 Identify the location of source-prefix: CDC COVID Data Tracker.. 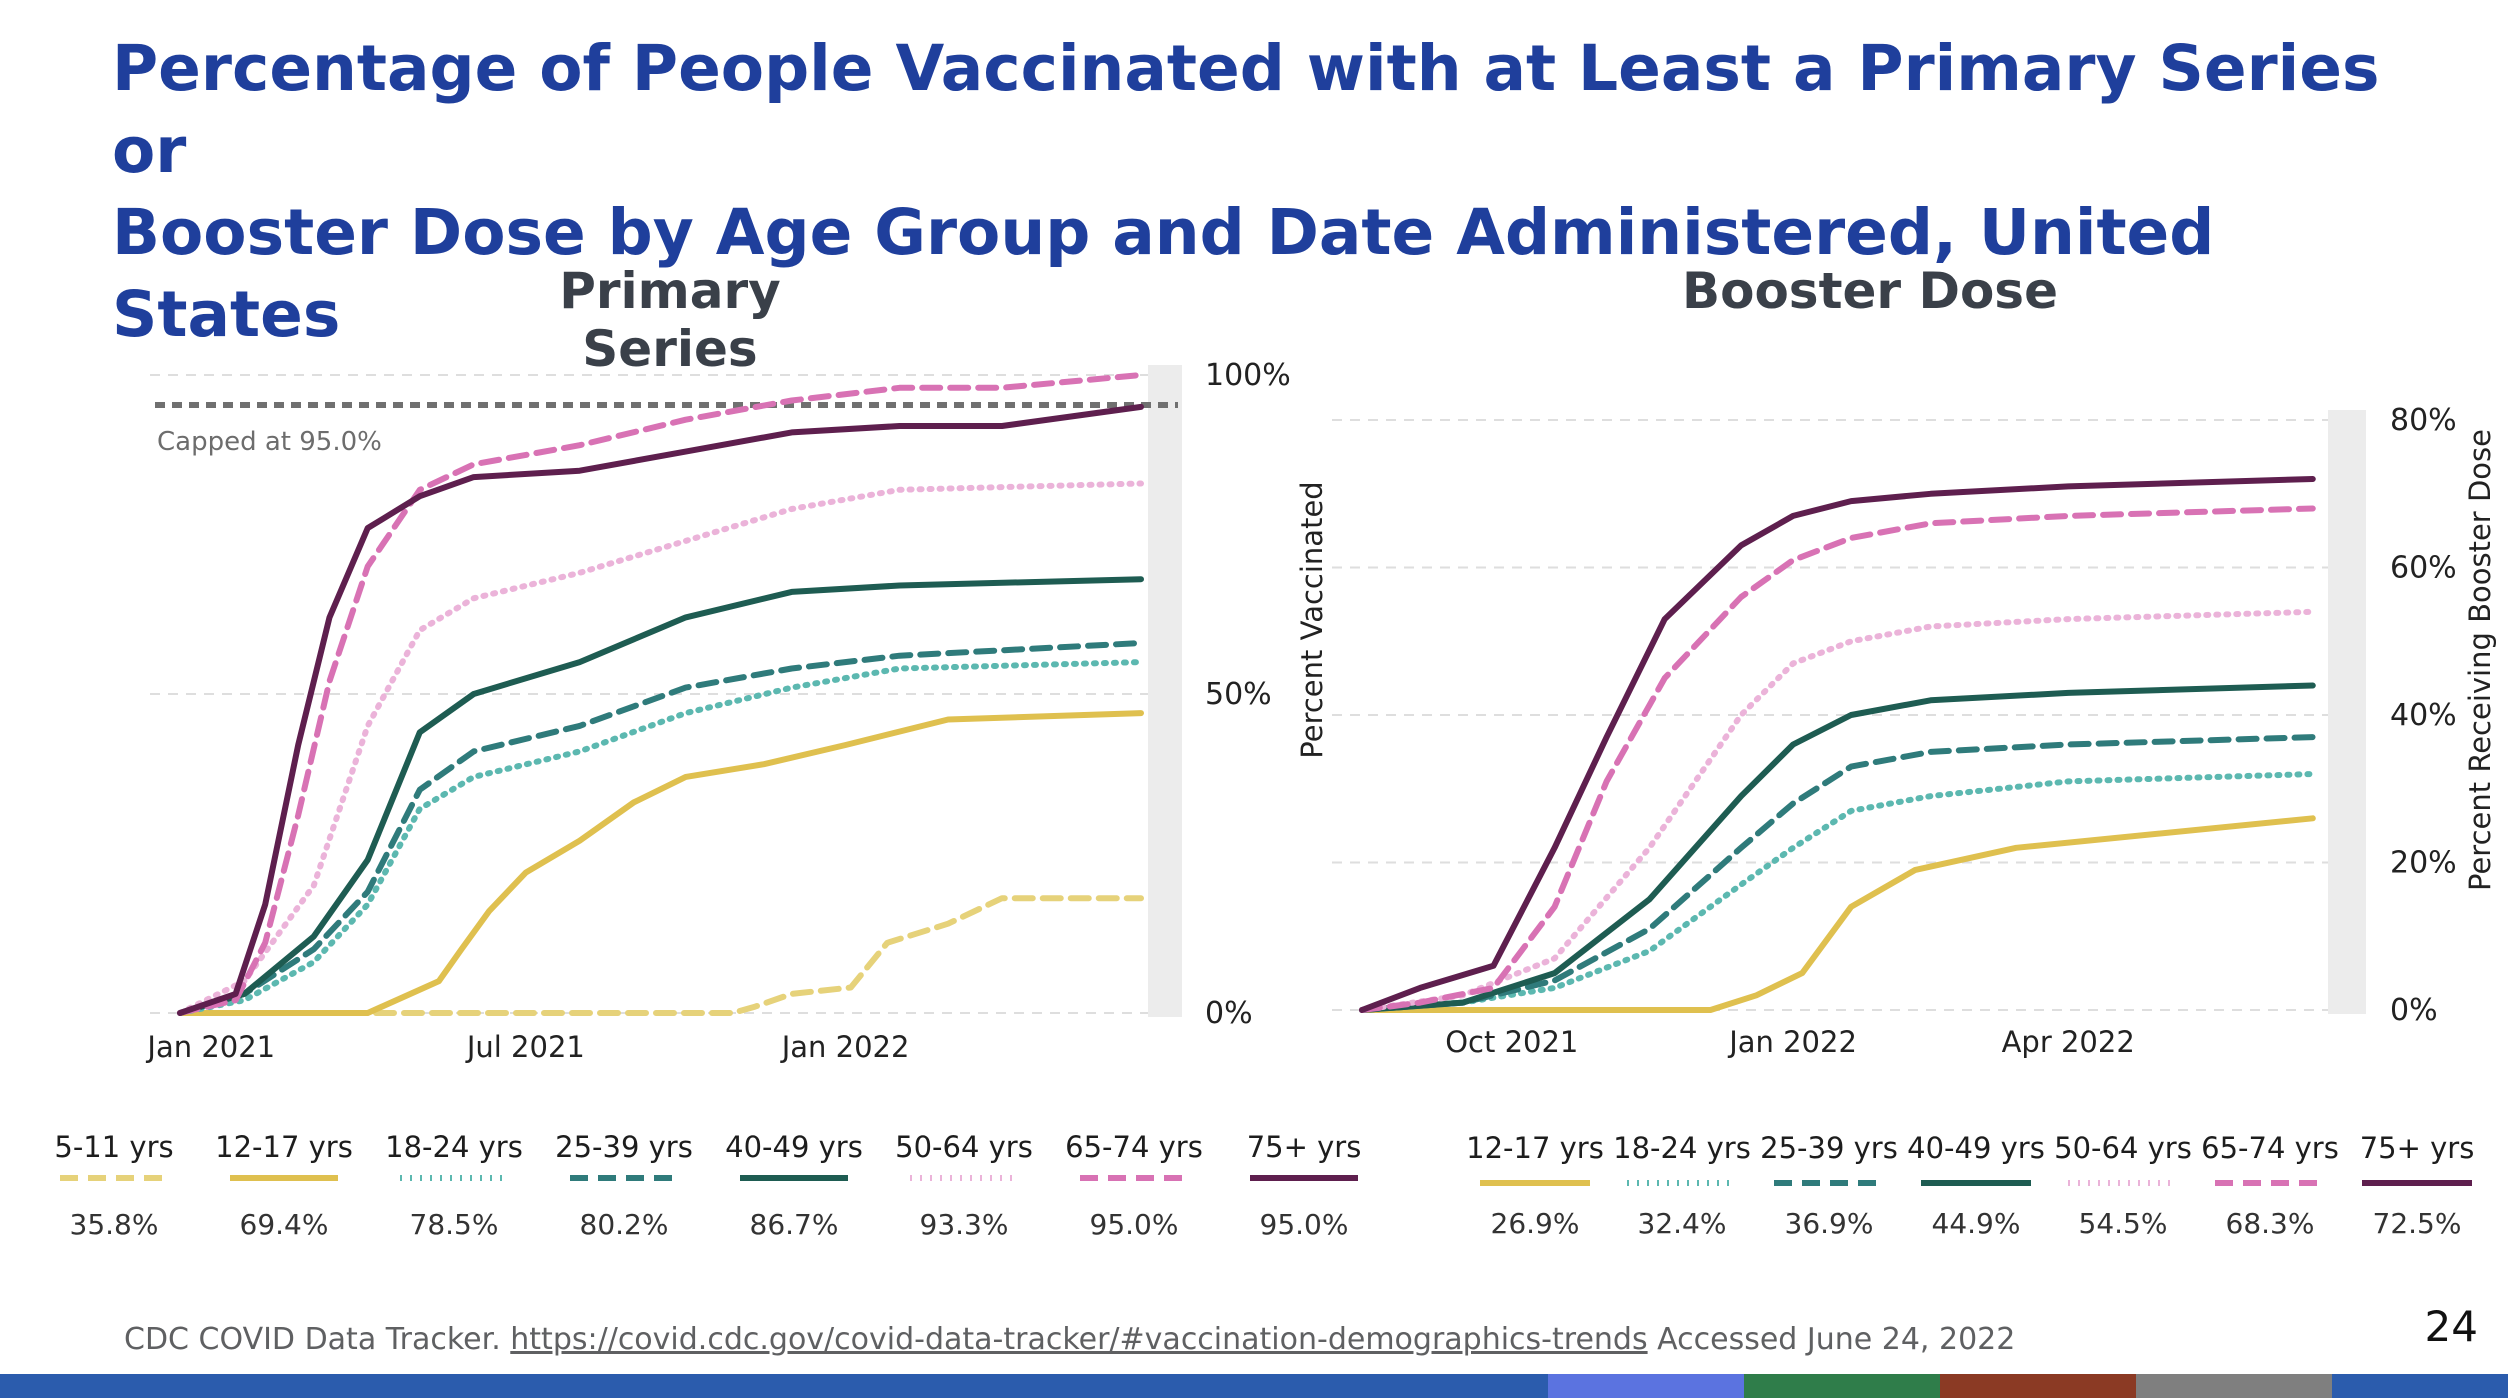
(317, 1339).